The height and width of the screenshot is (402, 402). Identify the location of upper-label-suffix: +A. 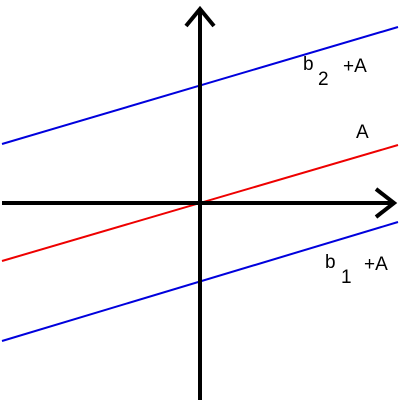
(355, 66).